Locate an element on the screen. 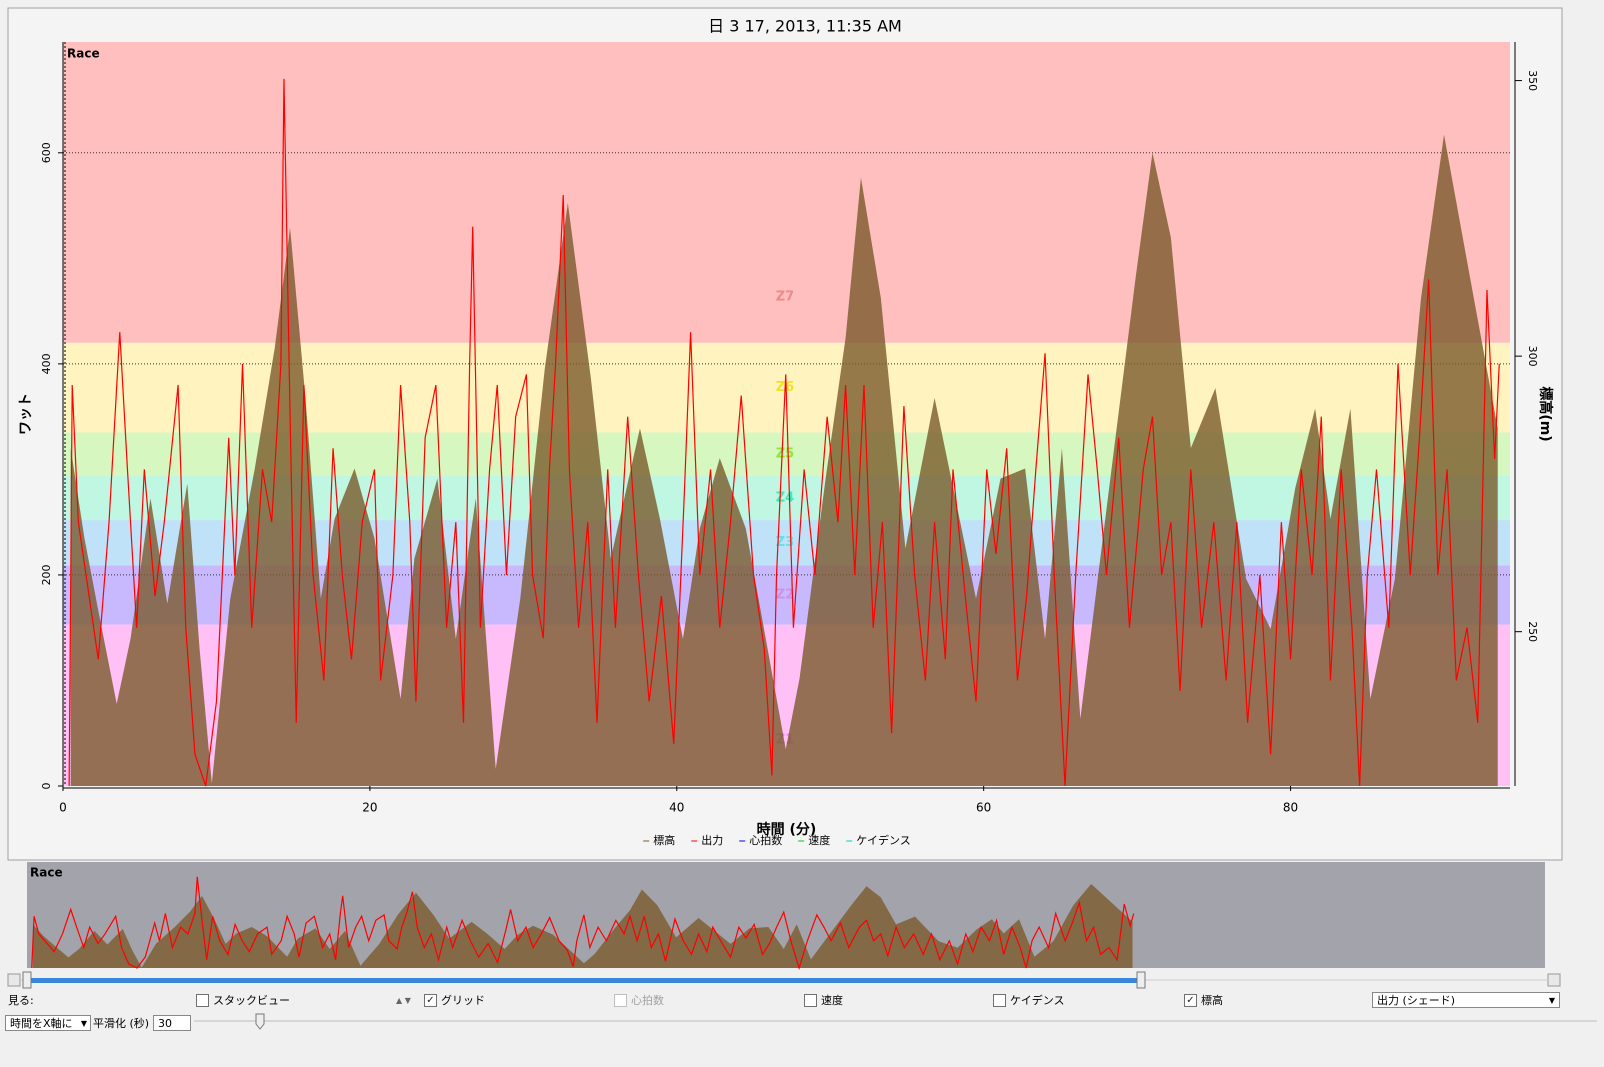 This screenshot has width=1604, height=1067. overview-area is located at coordinates (582, 925).